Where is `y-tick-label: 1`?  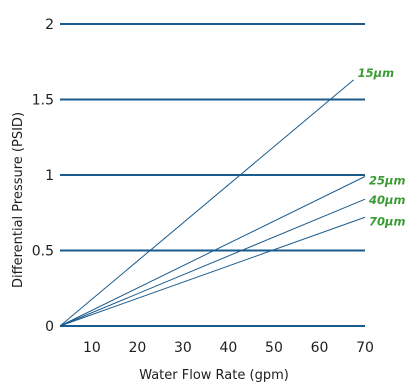 y-tick-label: 1 is located at coordinates (49, 176).